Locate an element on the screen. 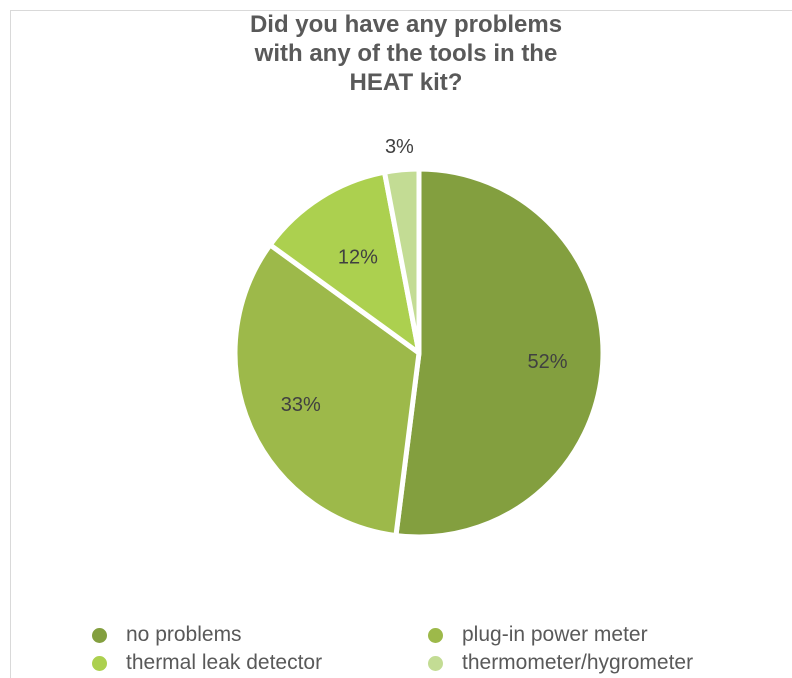 The width and height of the screenshot is (792, 678). pie-slice-plug-in-power-meter is located at coordinates (327, 390).